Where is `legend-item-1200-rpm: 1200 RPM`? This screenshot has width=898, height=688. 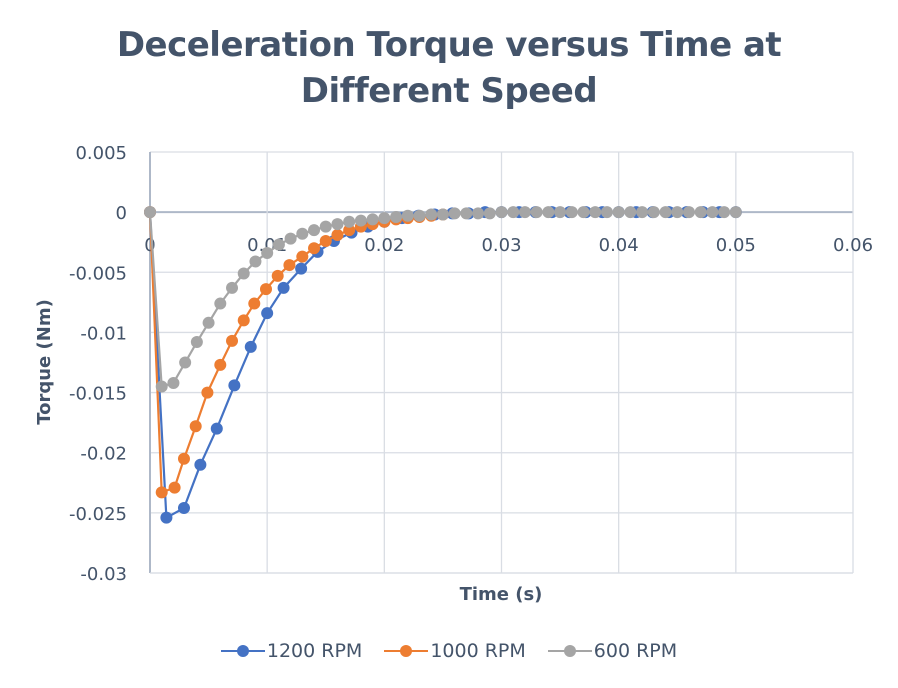 legend-item-1200-rpm: 1200 RPM is located at coordinates (291, 651).